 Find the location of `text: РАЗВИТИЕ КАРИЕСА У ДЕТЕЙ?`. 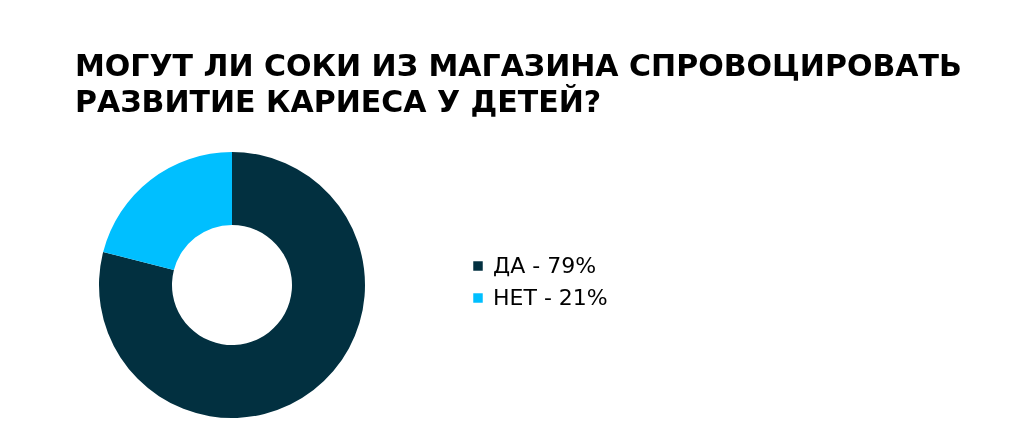

text: РАЗВИТИЕ КАРИЕСА У ДЕТЕЙ? is located at coordinates (338, 101).